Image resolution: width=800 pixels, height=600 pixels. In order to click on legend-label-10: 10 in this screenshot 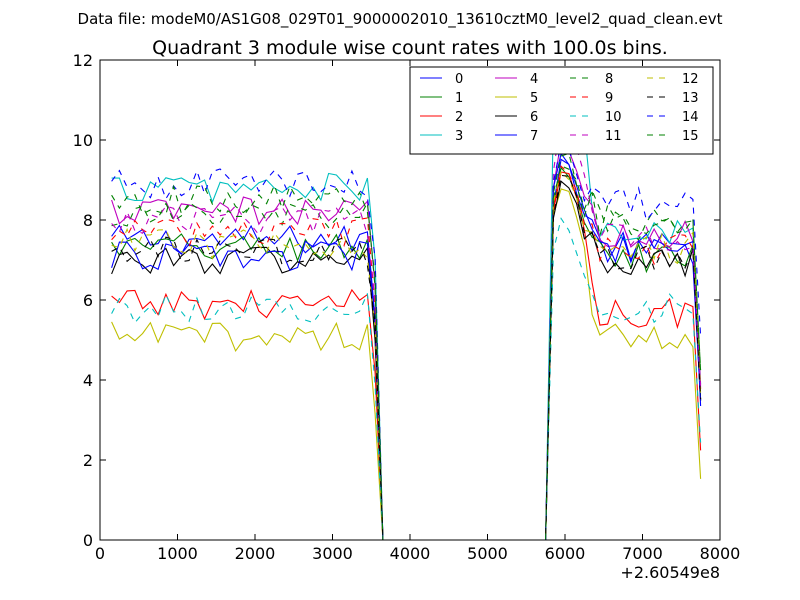, I will do `click(613, 117)`.